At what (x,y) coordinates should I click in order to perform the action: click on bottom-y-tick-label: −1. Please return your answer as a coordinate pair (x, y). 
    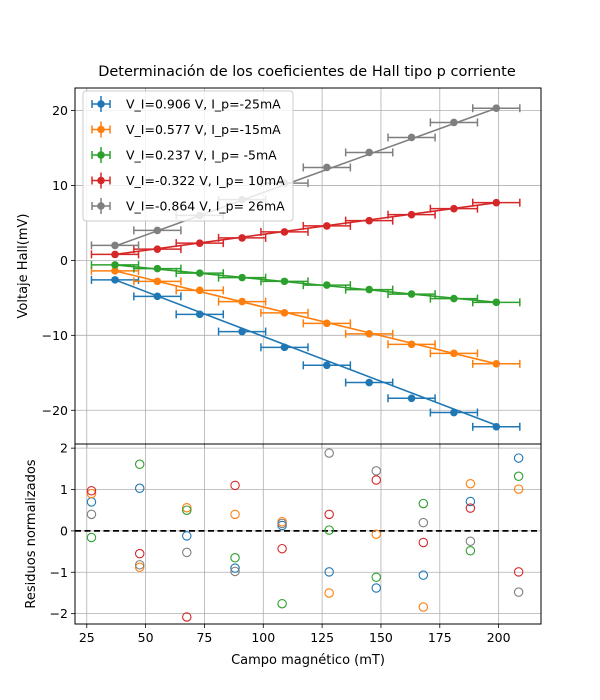
    Looking at the image, I should click on (59, 572).